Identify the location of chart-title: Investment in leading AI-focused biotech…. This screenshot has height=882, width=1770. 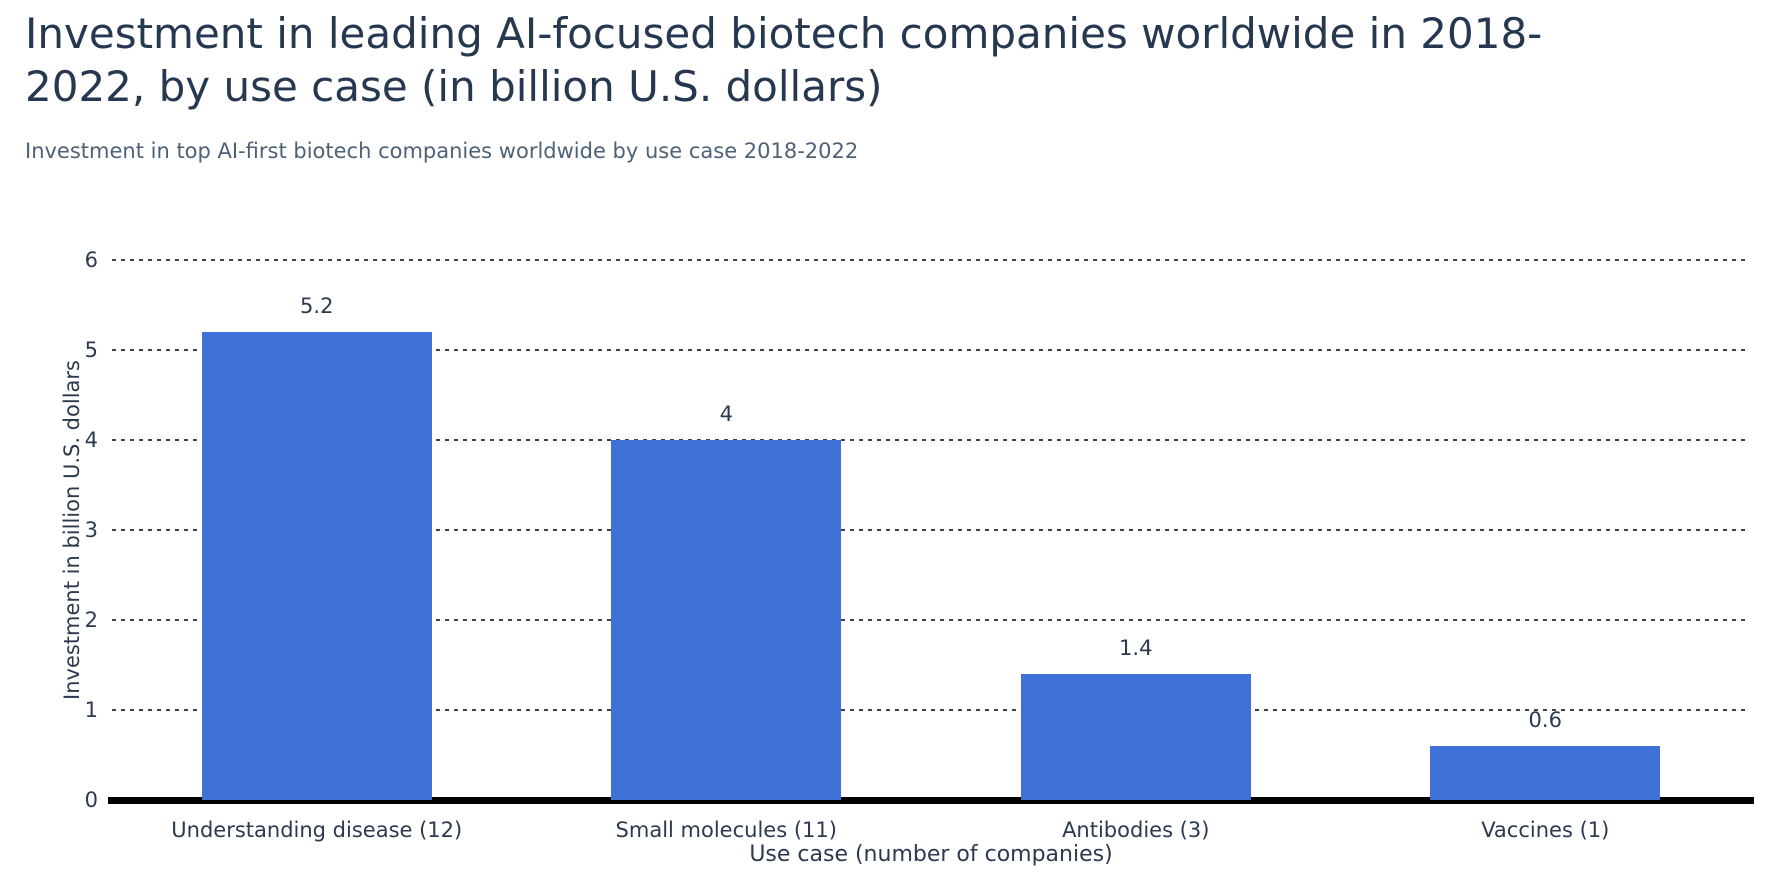
(890, 60).